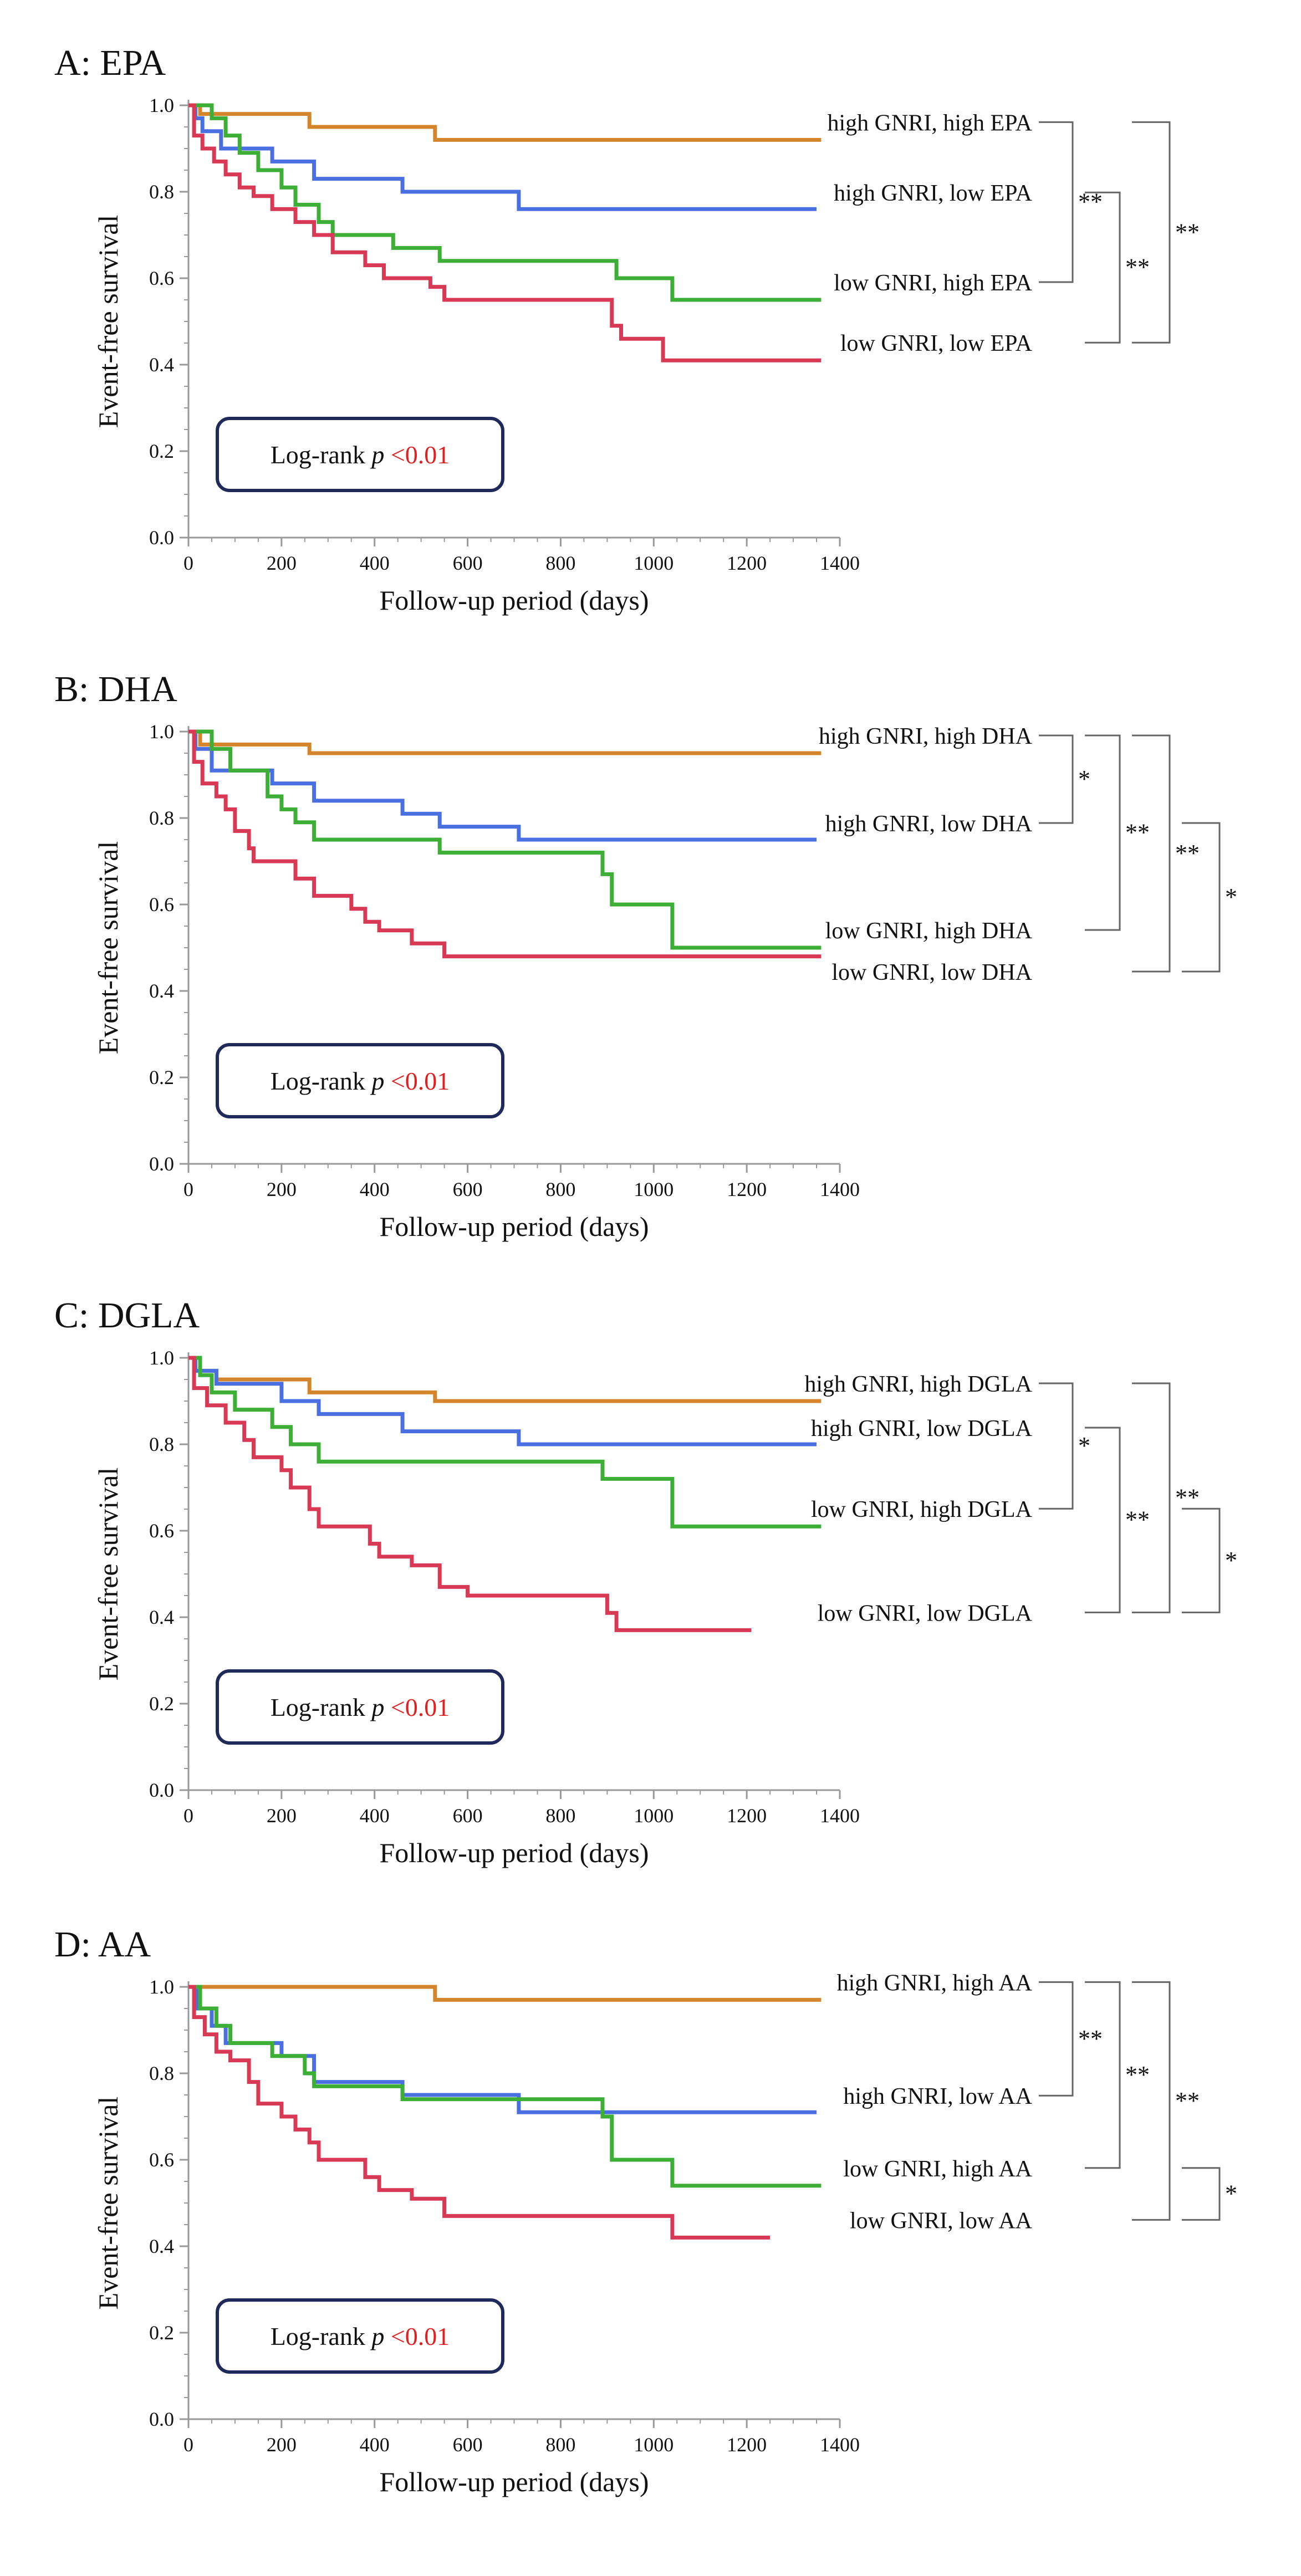 Image resolution: width=1301 pixels, height=2576 pixels. I want to click on series-label-2: high GNRI, low AA, so click(937, 2096).